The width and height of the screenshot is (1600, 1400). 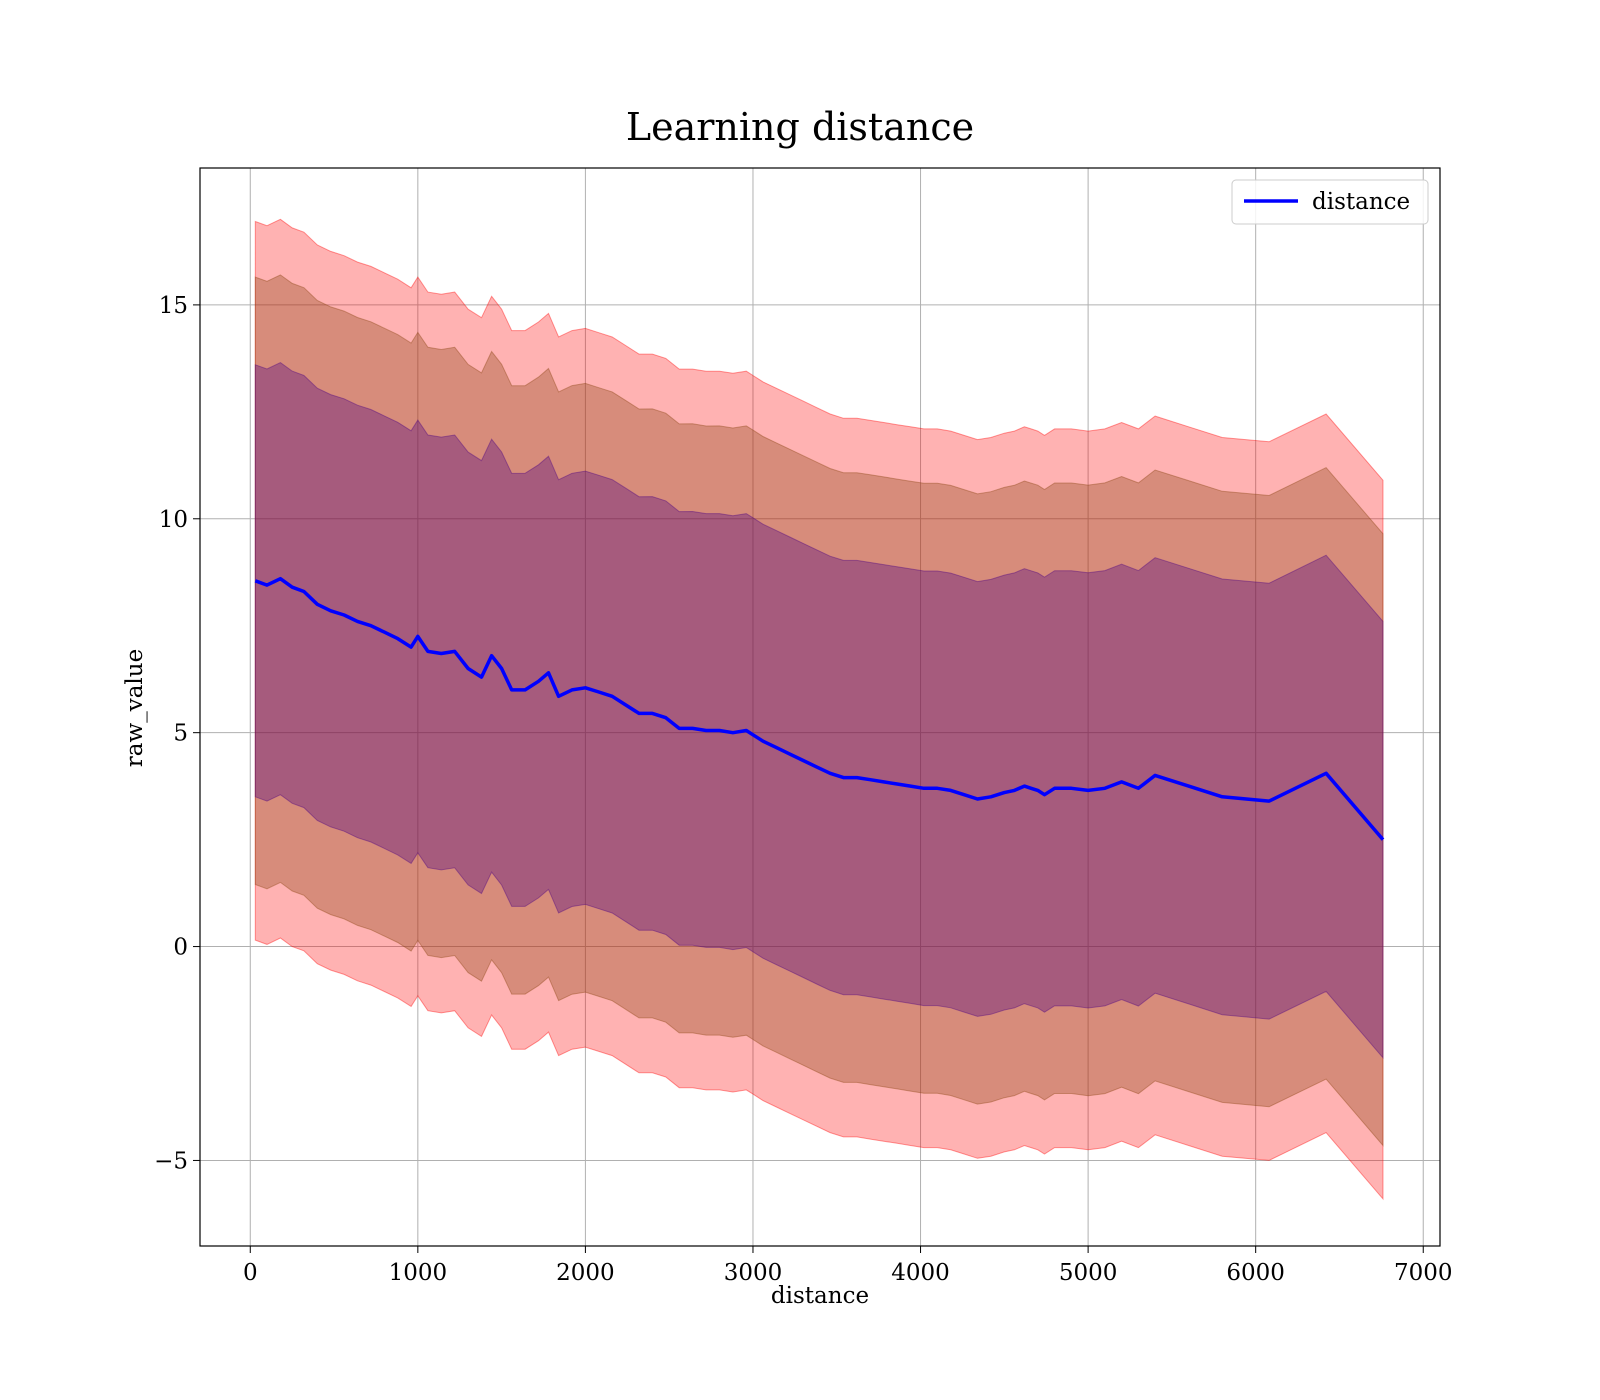 What do you see at coordinates (920, 1273) in the screenshot?
I see `x-tick-label: 4000` at bounding box center [920, 1273].